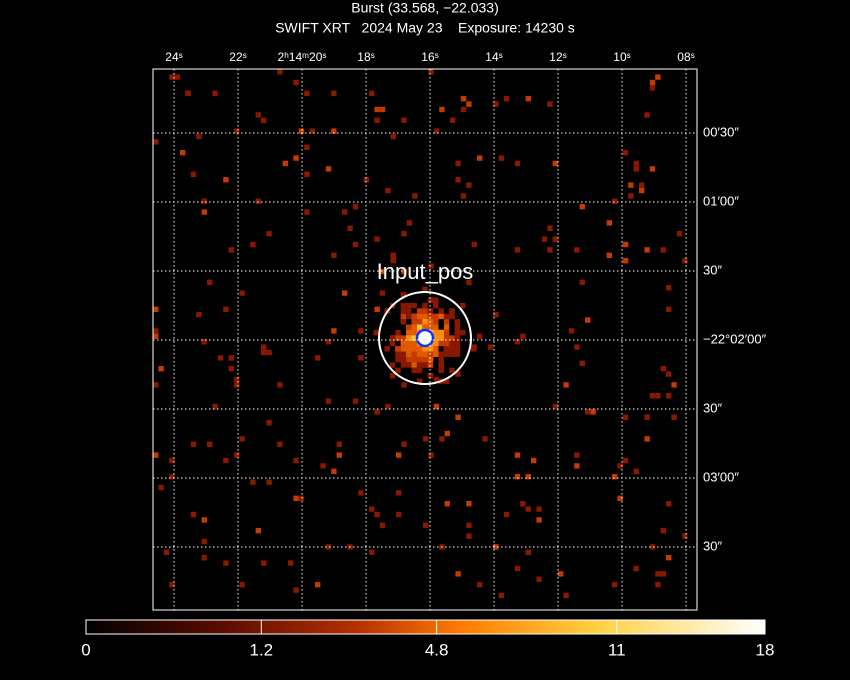 The height and width of the screenshot is (680, 850). Describe the element at coordinates (425, 8) in the screenshot. I see `chart-title: Burst (33.568, −22.033)` at that location.